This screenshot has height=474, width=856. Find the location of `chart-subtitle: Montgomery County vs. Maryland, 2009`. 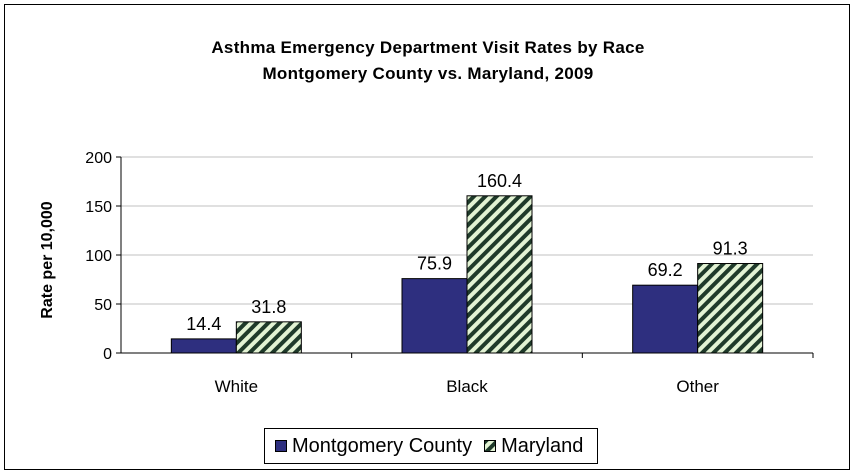

chart-subtitle: Montgomery County vs. Maryland, 2009 is located at coordinates (428, 73).